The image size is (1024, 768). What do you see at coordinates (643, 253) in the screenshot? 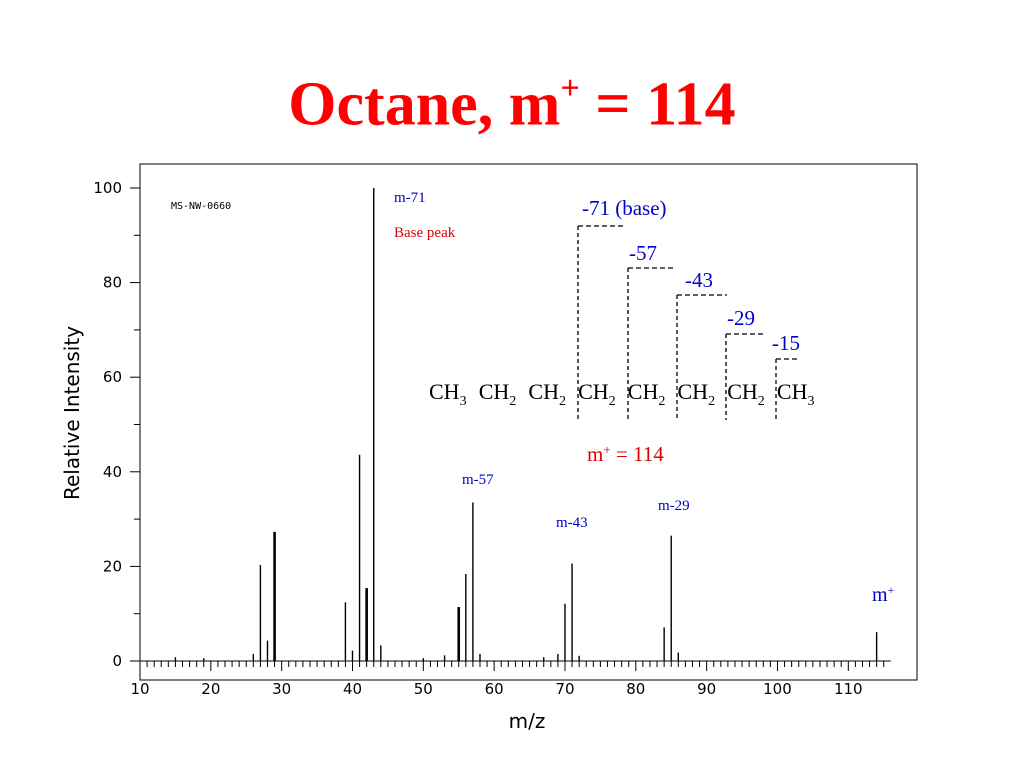
I see `cleavage-label: -57` at bounding box center [643, 253].